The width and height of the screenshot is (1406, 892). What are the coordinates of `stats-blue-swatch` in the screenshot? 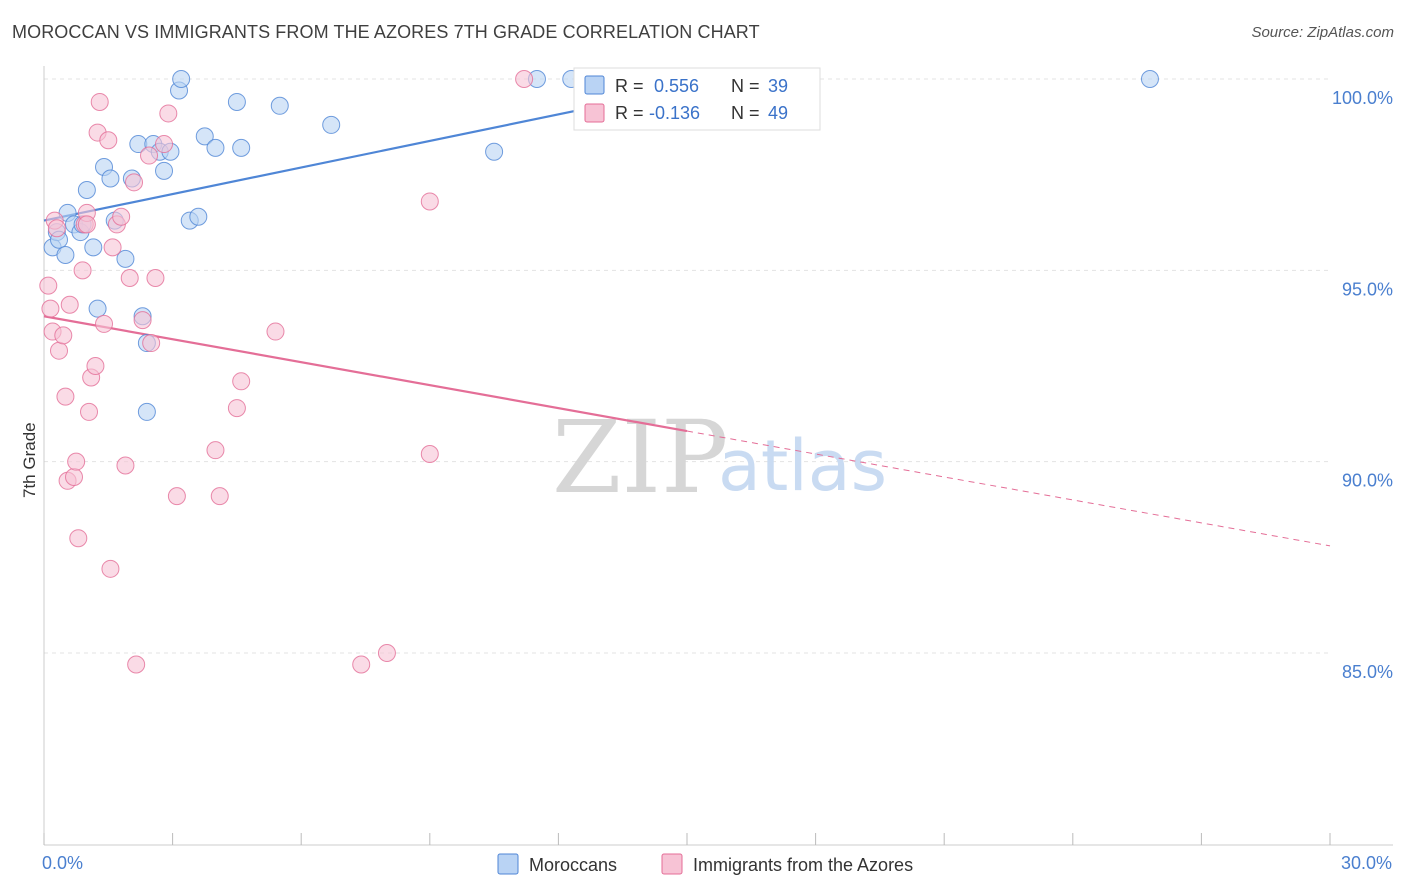 It's located at (594, 85).